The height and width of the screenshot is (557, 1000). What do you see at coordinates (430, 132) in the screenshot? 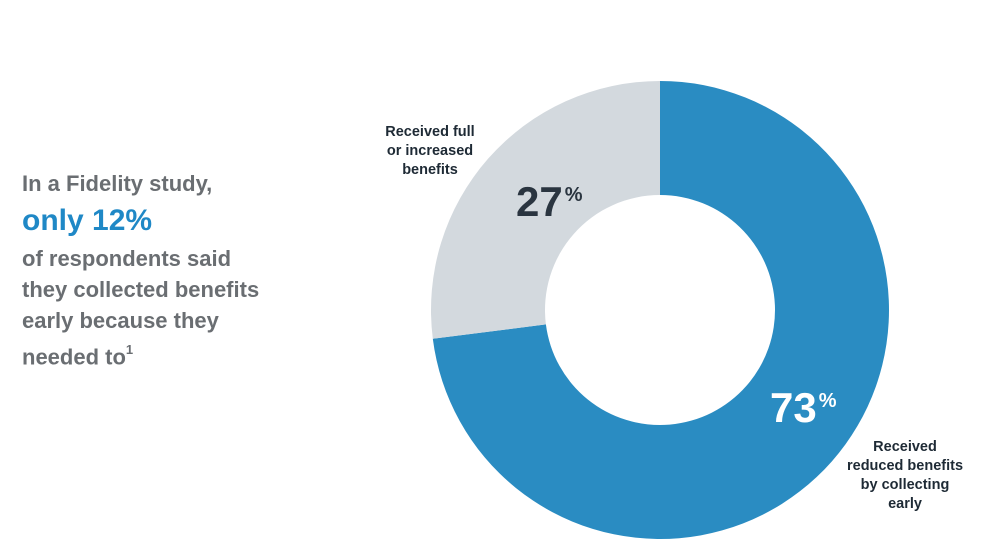
I see `slice-label-full-line-1: Received full` at bounding box center [430, 132].